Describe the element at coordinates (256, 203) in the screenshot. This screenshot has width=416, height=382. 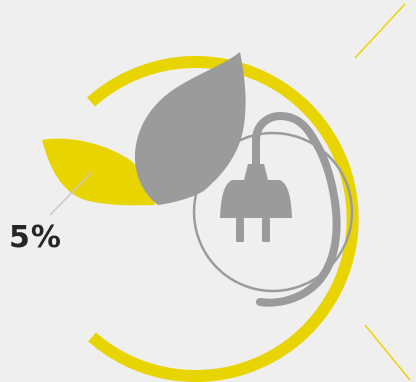
I see `power-plug-icon` at that location.